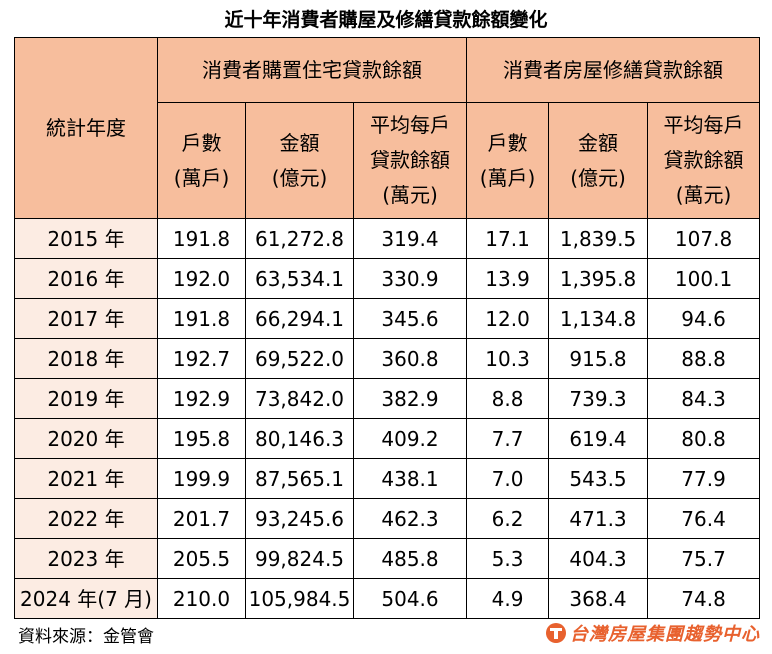 This screenshot has height=654, width=772. What do you see at coordinates (201, 278) in the screenshot?
I see `cell-h-households: 192.0` at bounding box center [201, 278].